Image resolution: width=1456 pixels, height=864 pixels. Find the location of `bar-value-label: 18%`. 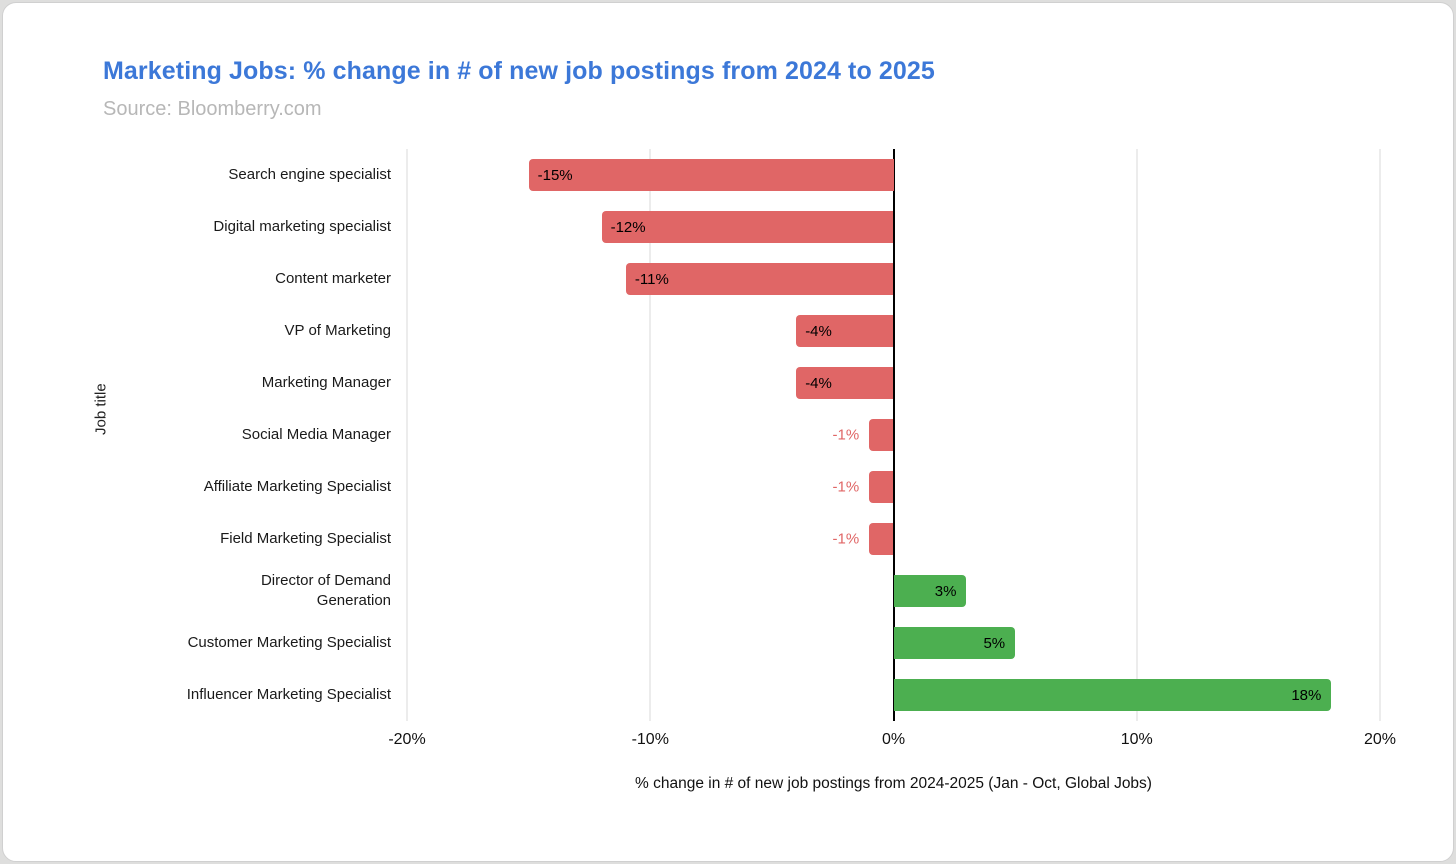

bar-value-label: 18% is located at coordinates (1306, 695).